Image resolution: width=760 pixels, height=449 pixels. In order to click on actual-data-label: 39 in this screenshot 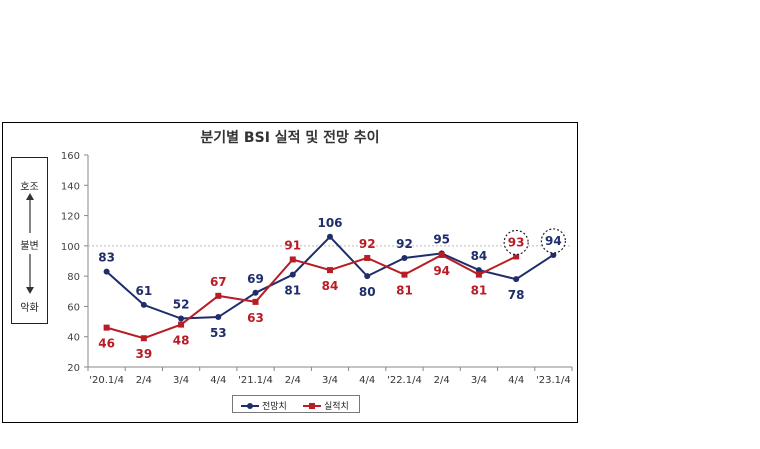, I will do `click(143, 354)`.